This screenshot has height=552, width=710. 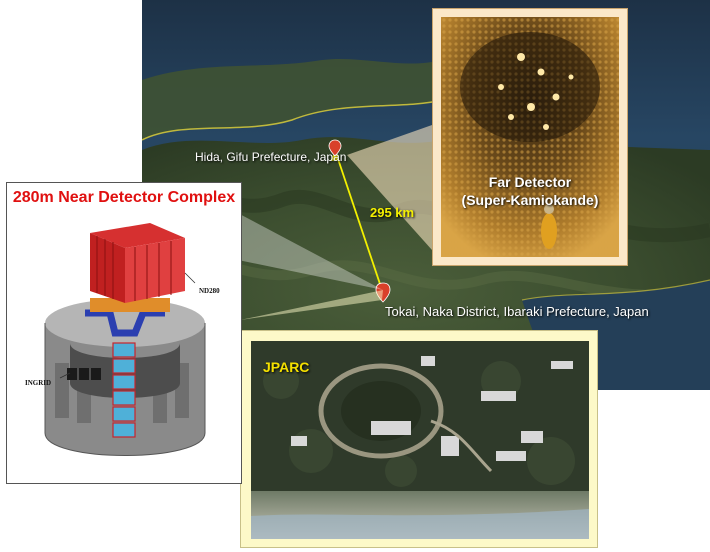 I want to click on beam-line, so click(x=358, y=220).